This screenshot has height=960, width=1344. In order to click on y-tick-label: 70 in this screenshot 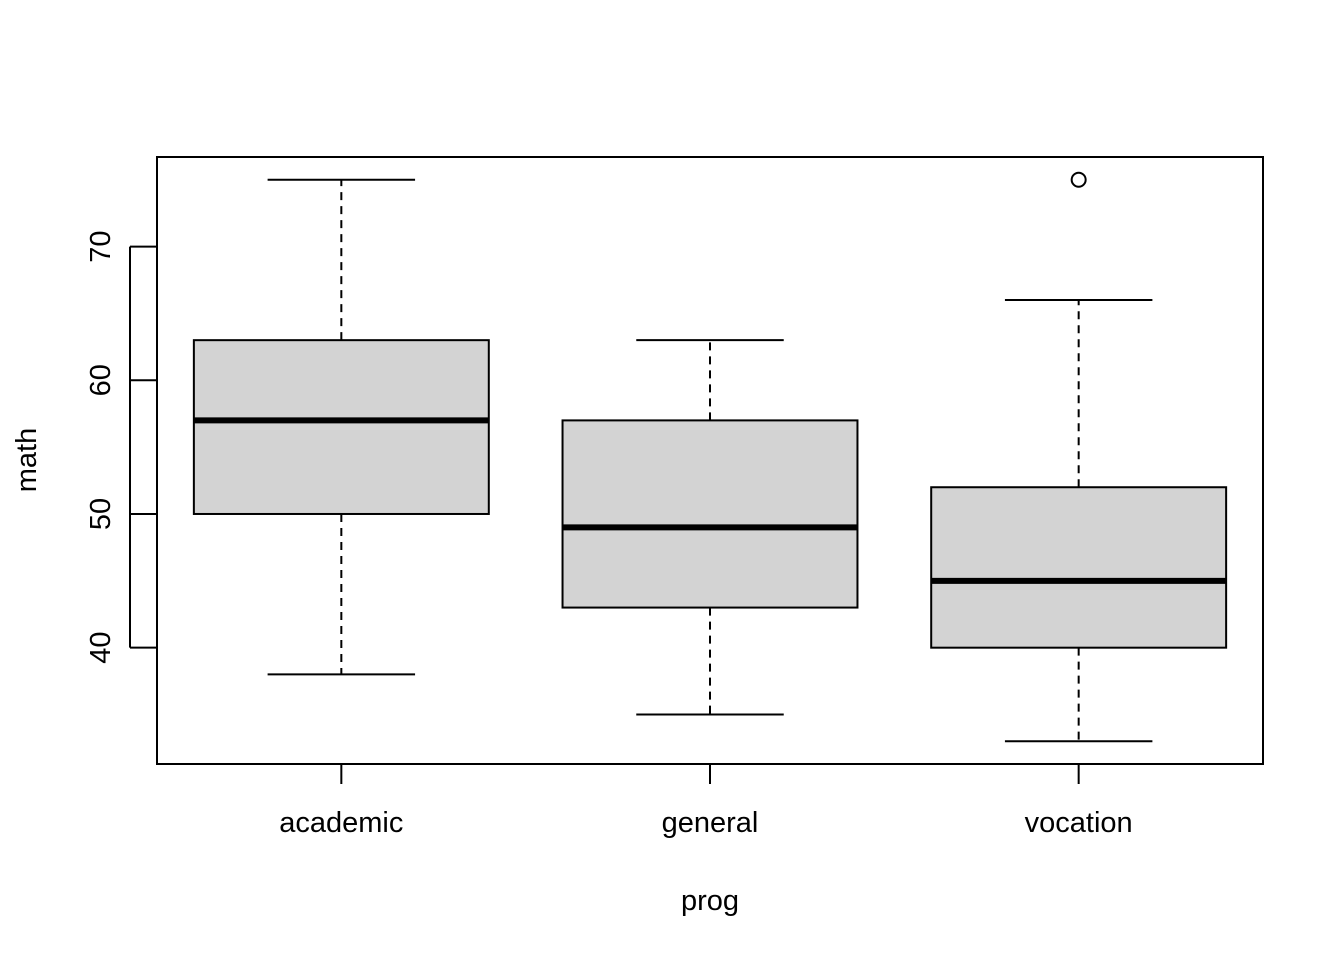, I will do `click(101, 246)`.